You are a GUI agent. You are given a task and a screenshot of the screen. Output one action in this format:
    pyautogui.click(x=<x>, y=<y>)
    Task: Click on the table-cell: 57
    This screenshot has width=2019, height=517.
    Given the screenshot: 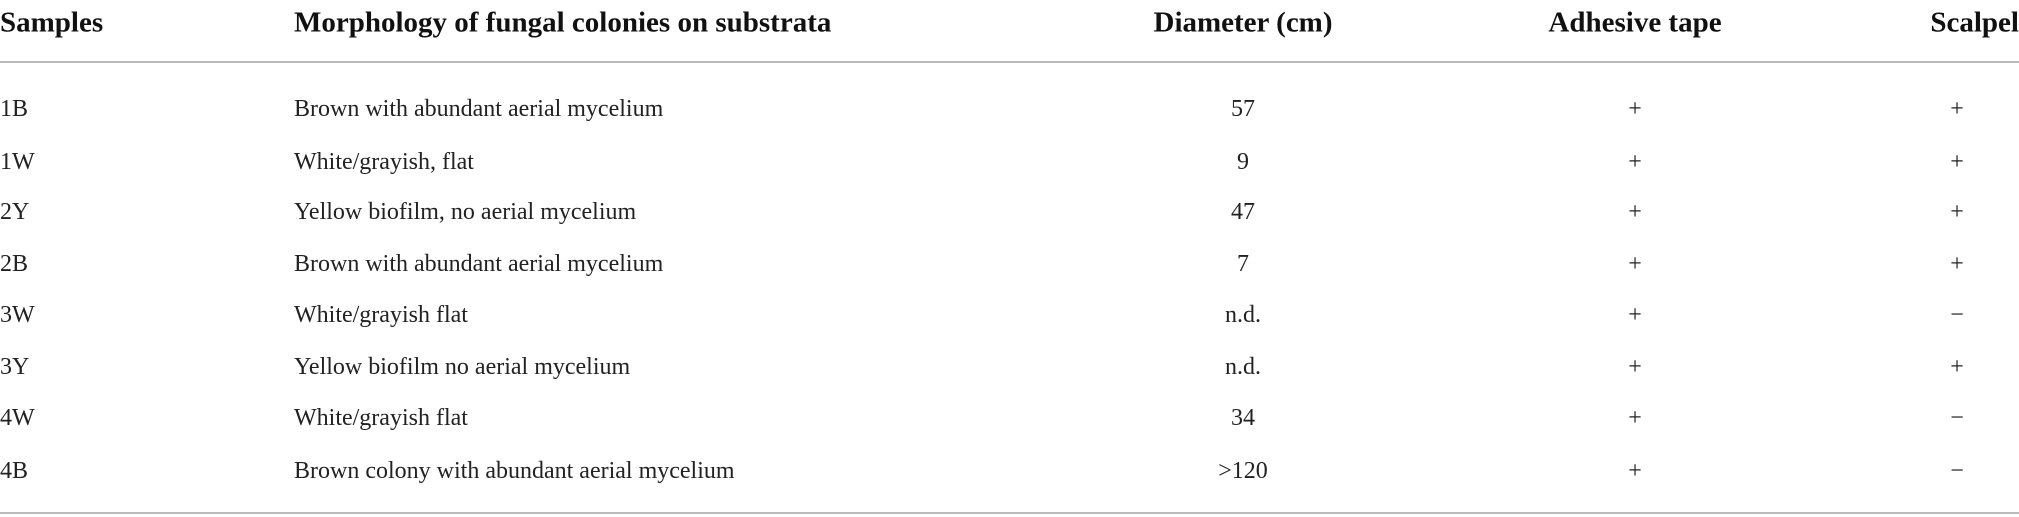 What is the action you would take?
    pyautogui.click(x=1243, y=109)
    